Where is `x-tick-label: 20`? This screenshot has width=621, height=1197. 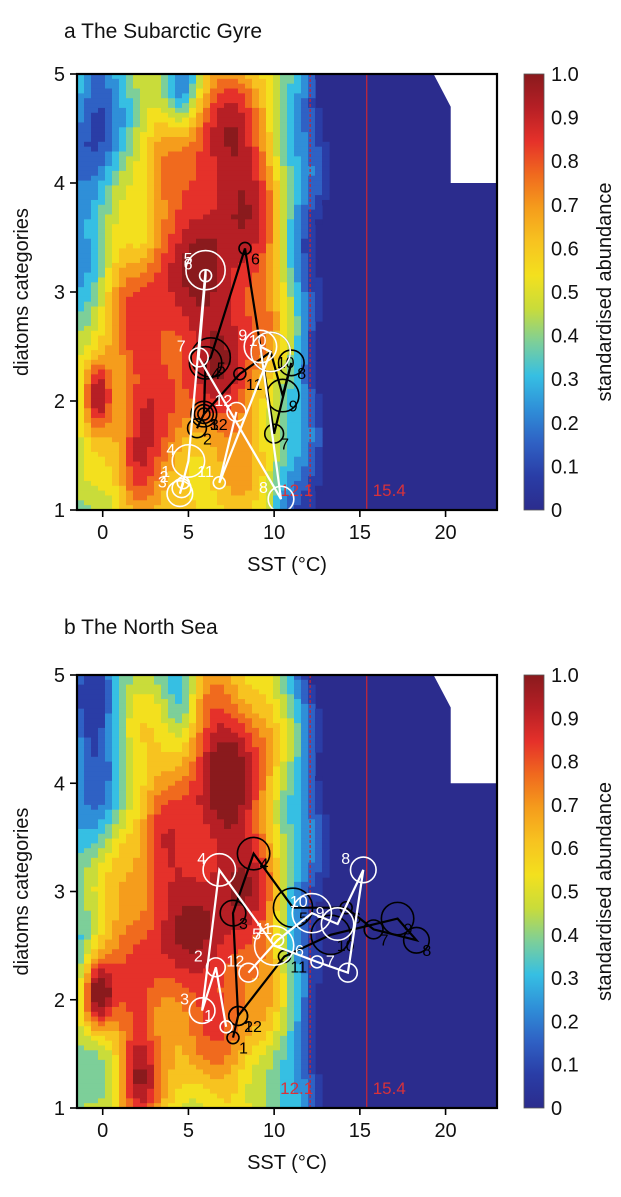 x-tick-label: 20 is located at coordinates (445, 533).